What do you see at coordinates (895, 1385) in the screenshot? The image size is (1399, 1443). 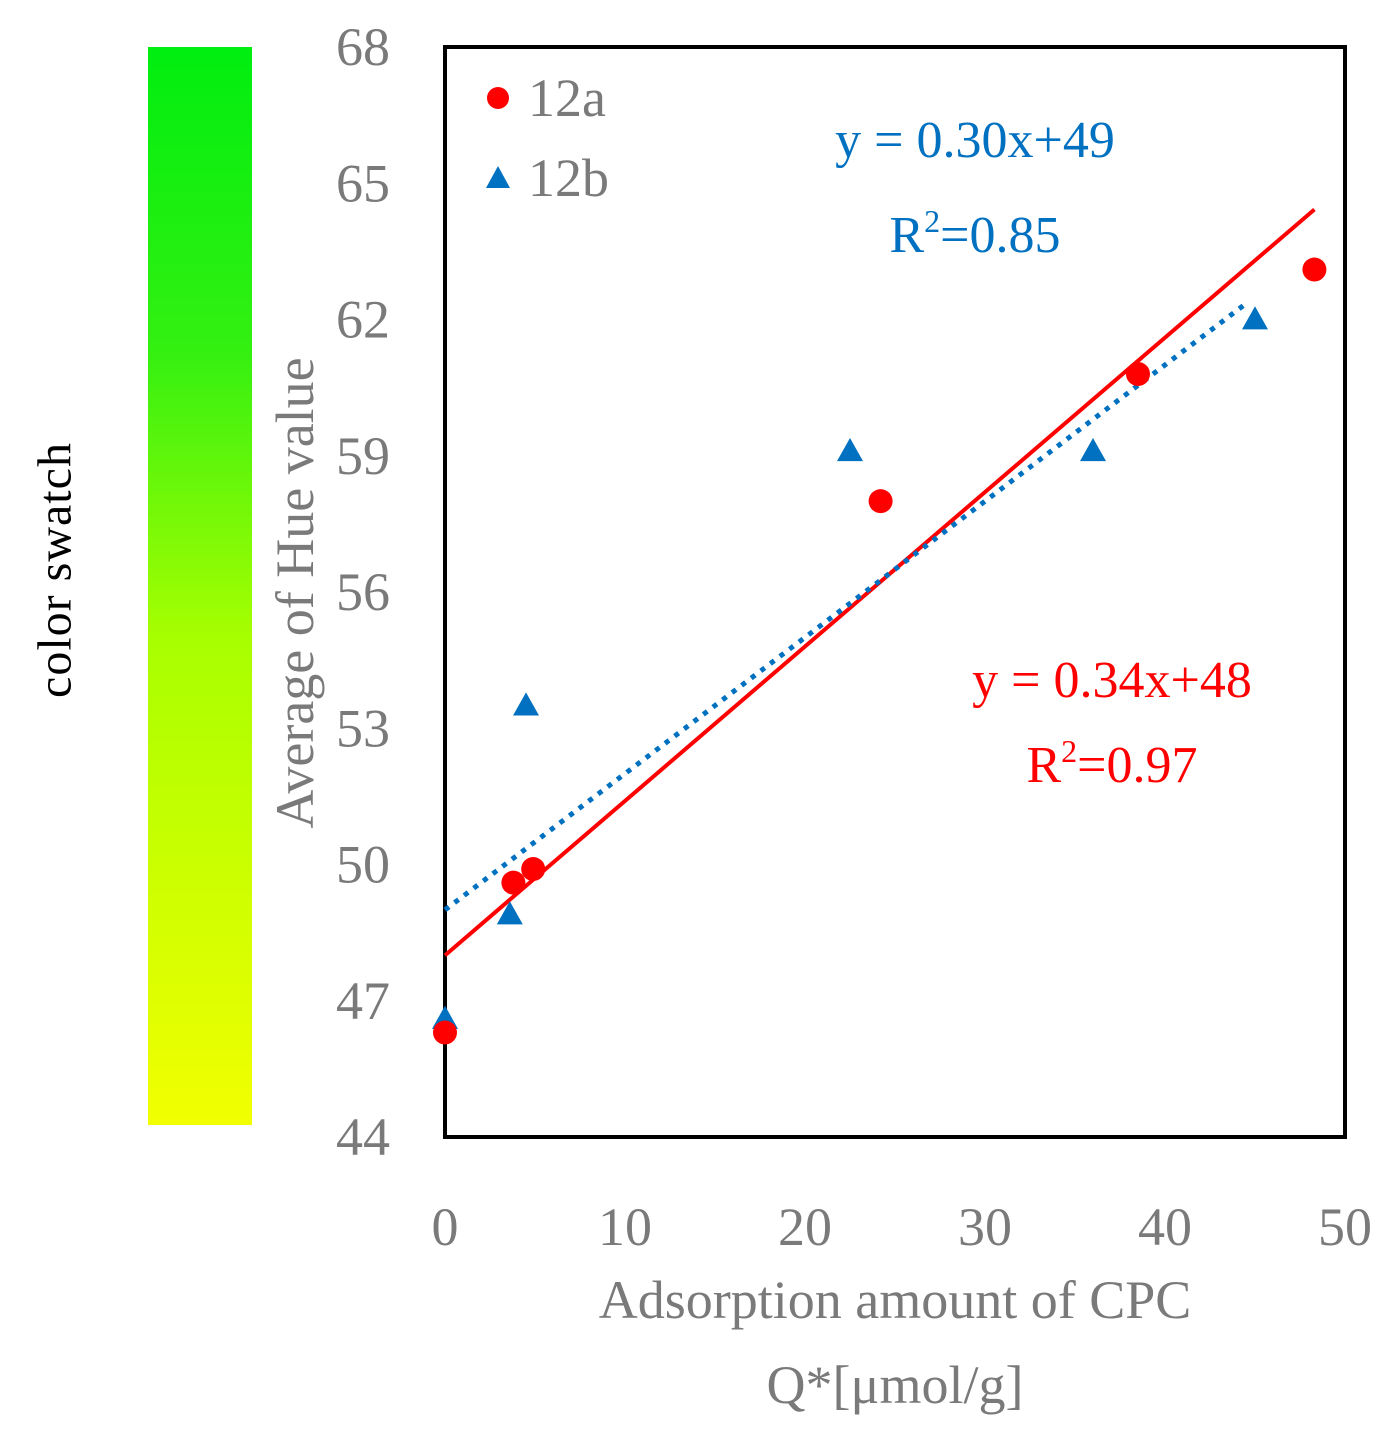 I see `x-axis-unit: Q*[μmol/g]` at bounding box center [895, 1385].